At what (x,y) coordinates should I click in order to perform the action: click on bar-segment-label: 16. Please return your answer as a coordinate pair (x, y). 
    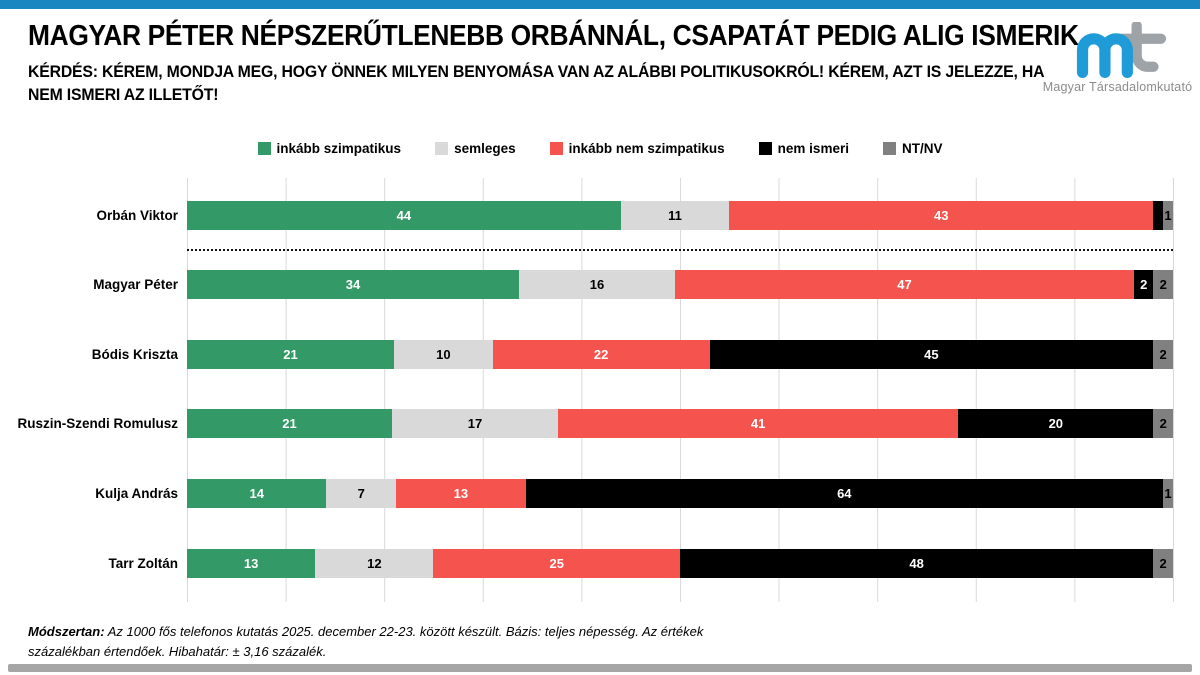
    Looking at the image, I should click on (597, 284).